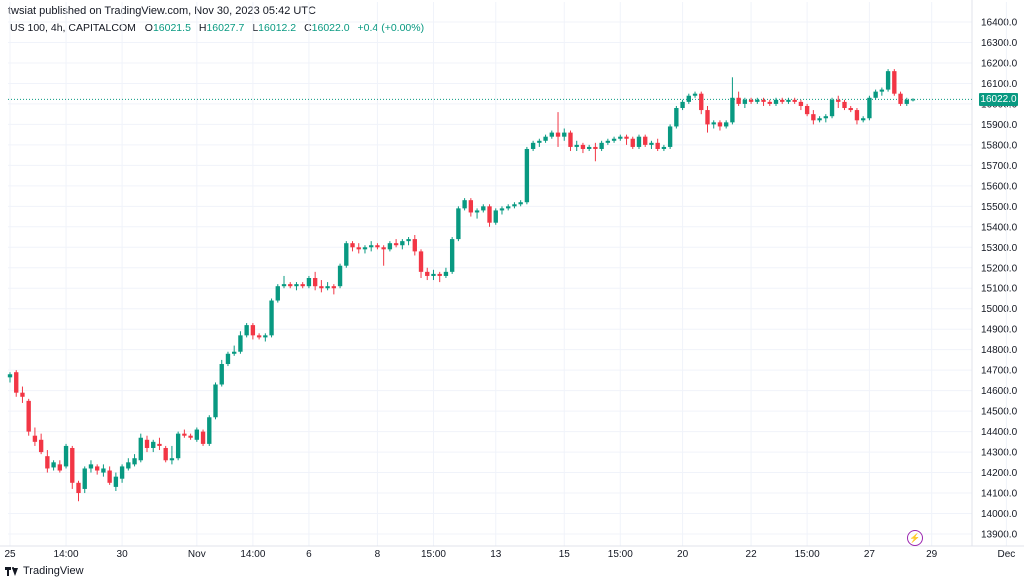 This screenshot has width=1024, height=585. What do you see at coordinates (73, 28) in the screenshot?
I see `symbol-label: US 100, 4h, CAPITALCOM` at bounding box center [73, 28].